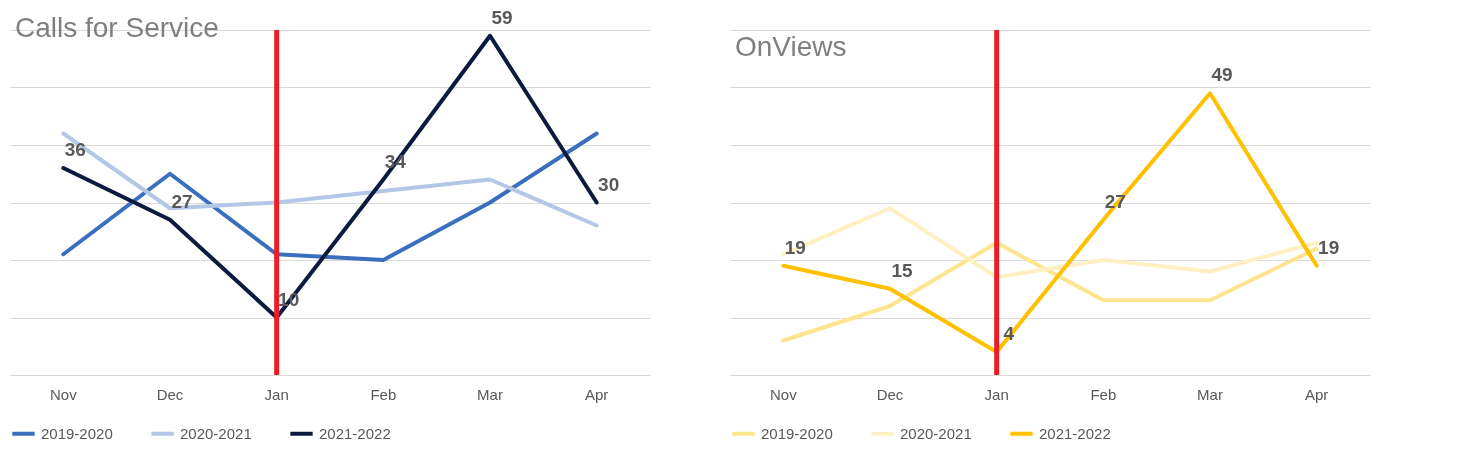  Describe the element at coordinates (1222, 75) in the screenshot. I see `data-label: 49` at that location.